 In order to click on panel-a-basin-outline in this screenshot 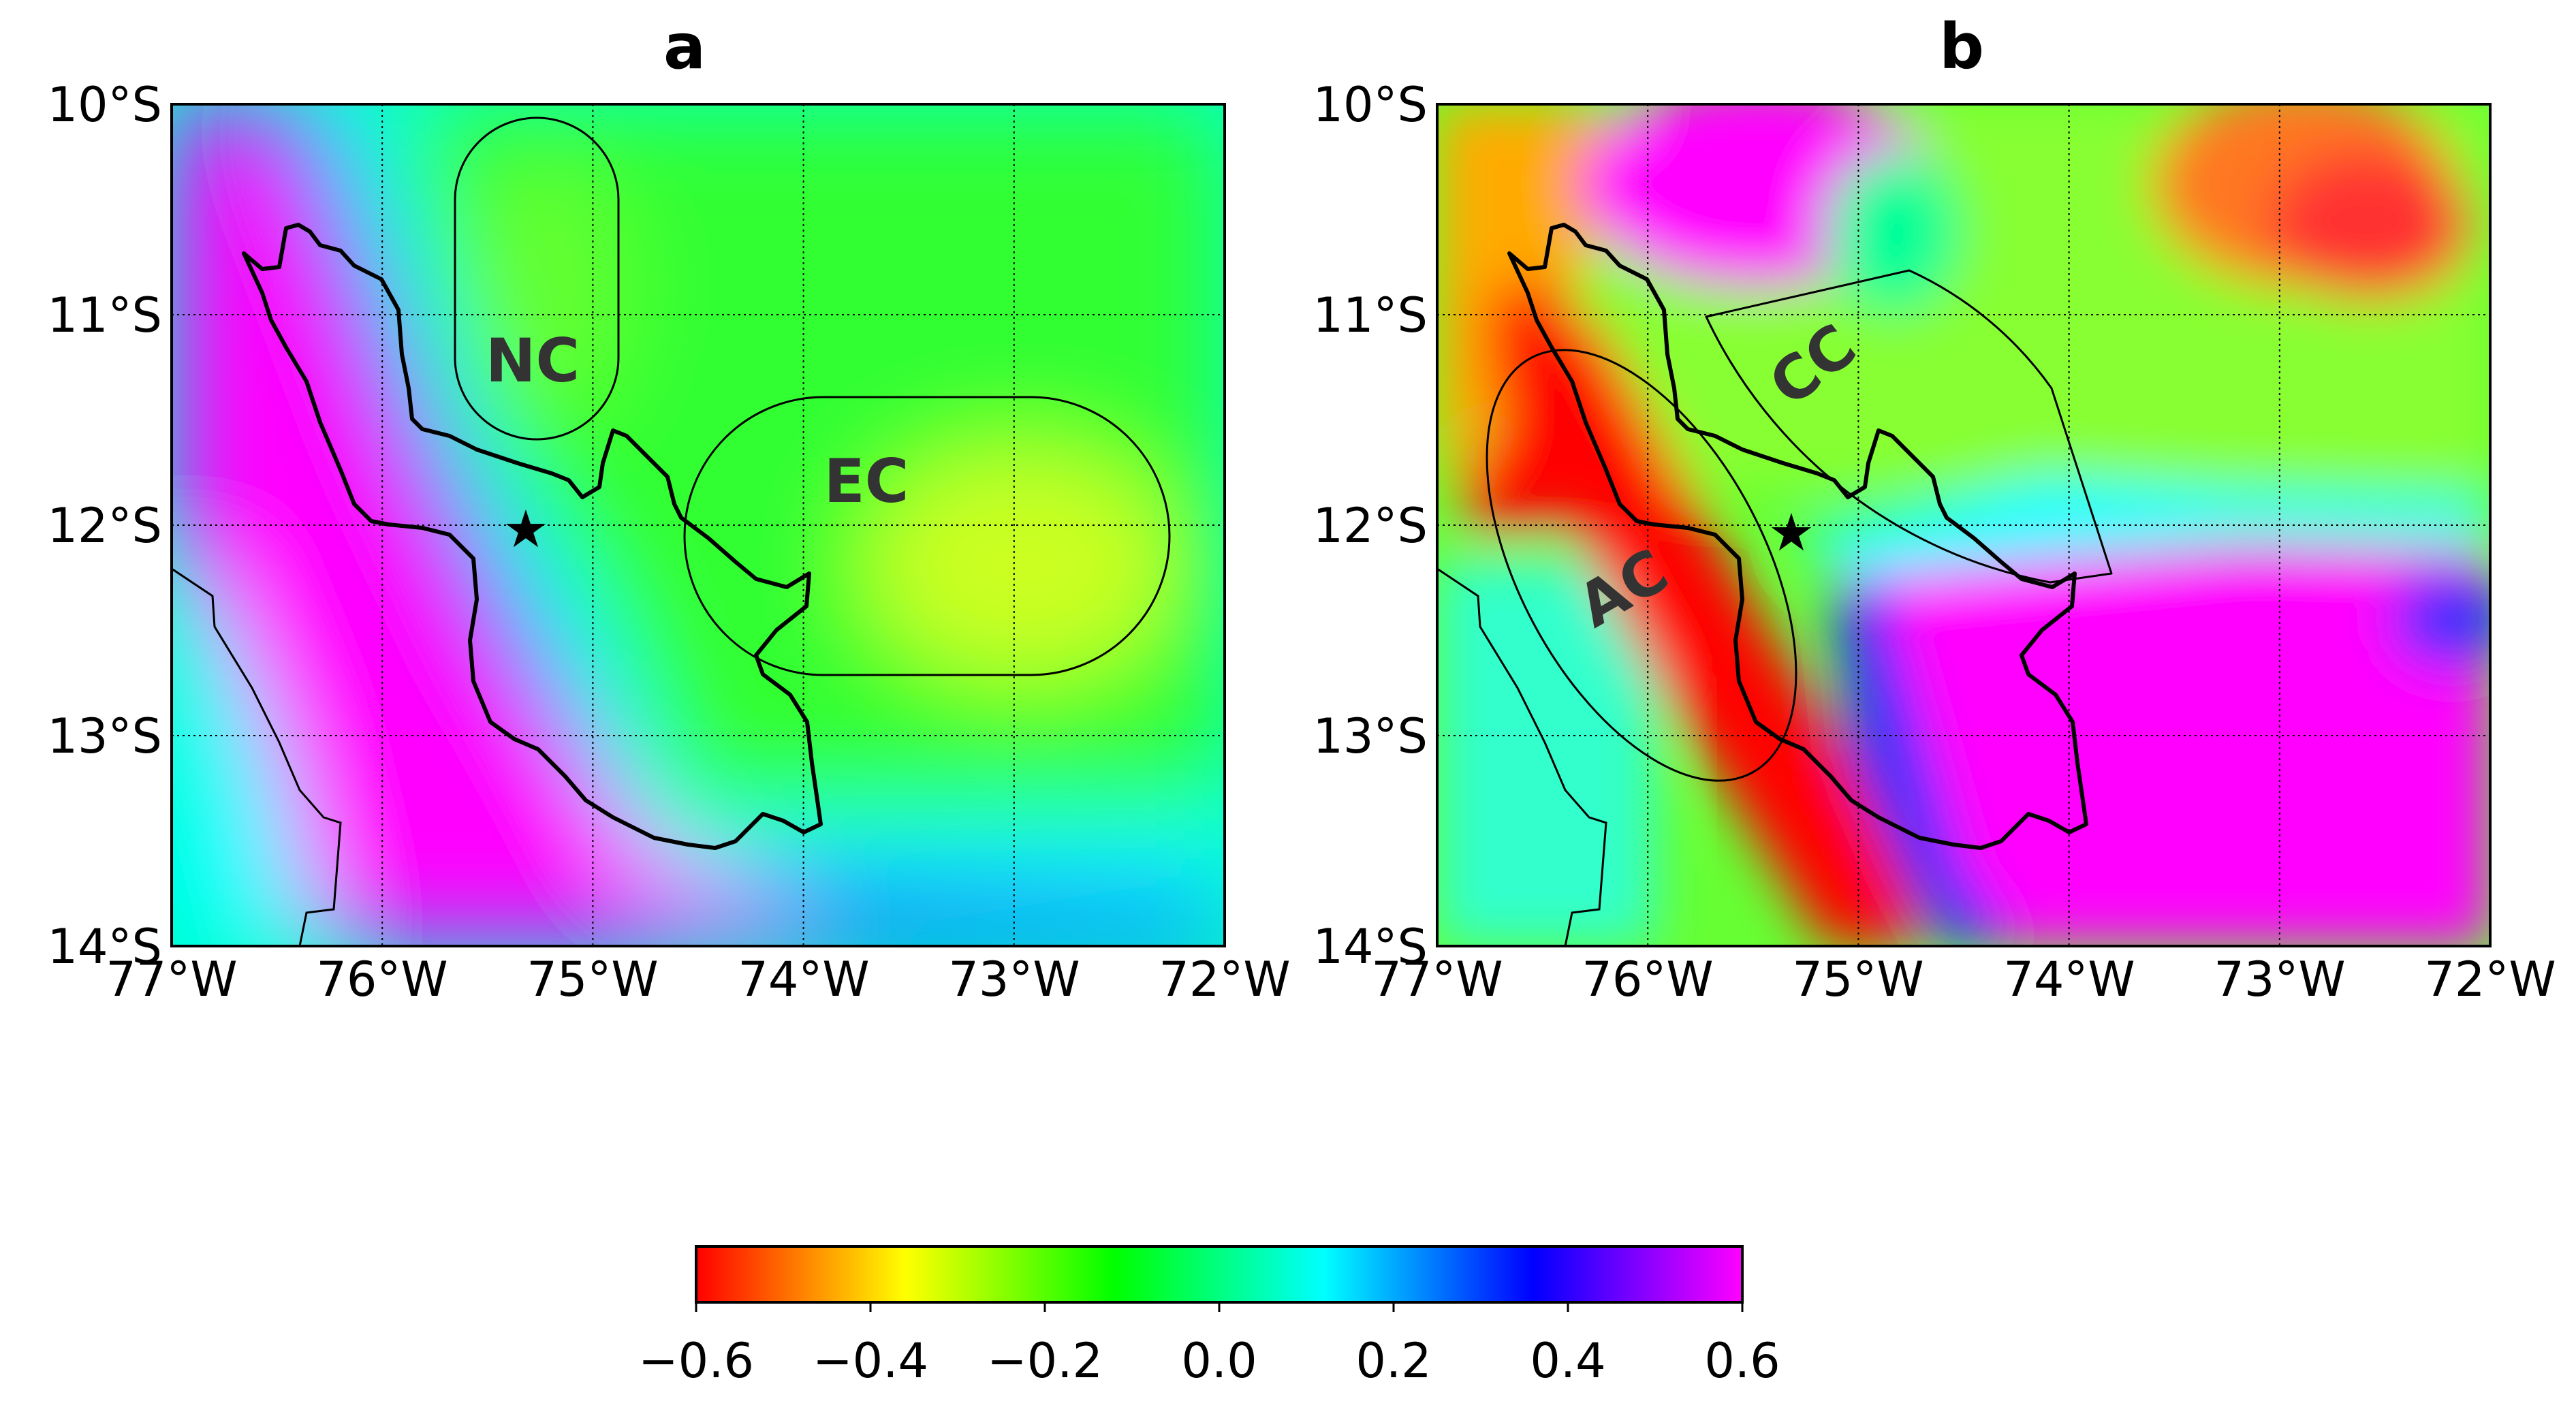, I will do `click(532, 536)`.